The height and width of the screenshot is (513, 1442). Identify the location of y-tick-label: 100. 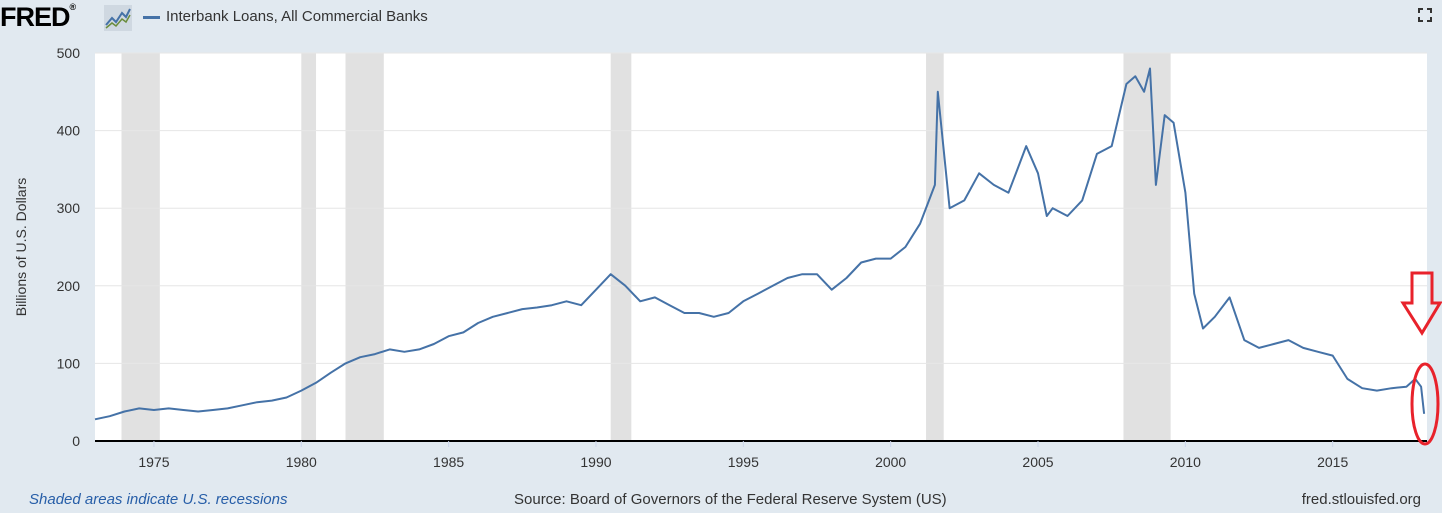
(69, 363).